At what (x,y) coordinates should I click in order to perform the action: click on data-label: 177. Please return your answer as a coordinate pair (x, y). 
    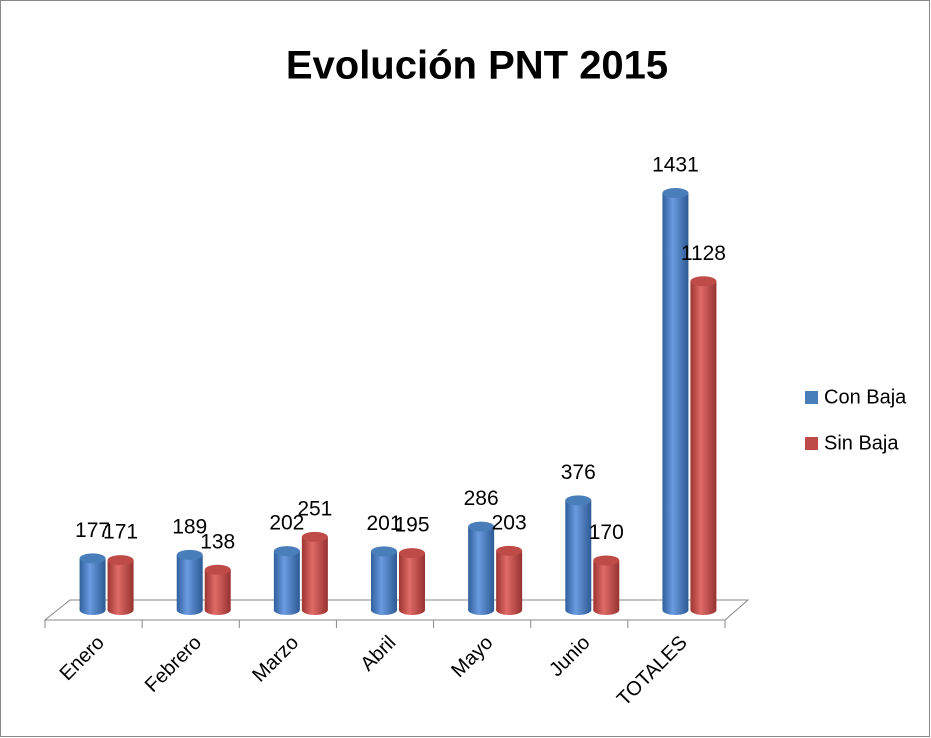
    Looking at the image, I should click on (92, 530).